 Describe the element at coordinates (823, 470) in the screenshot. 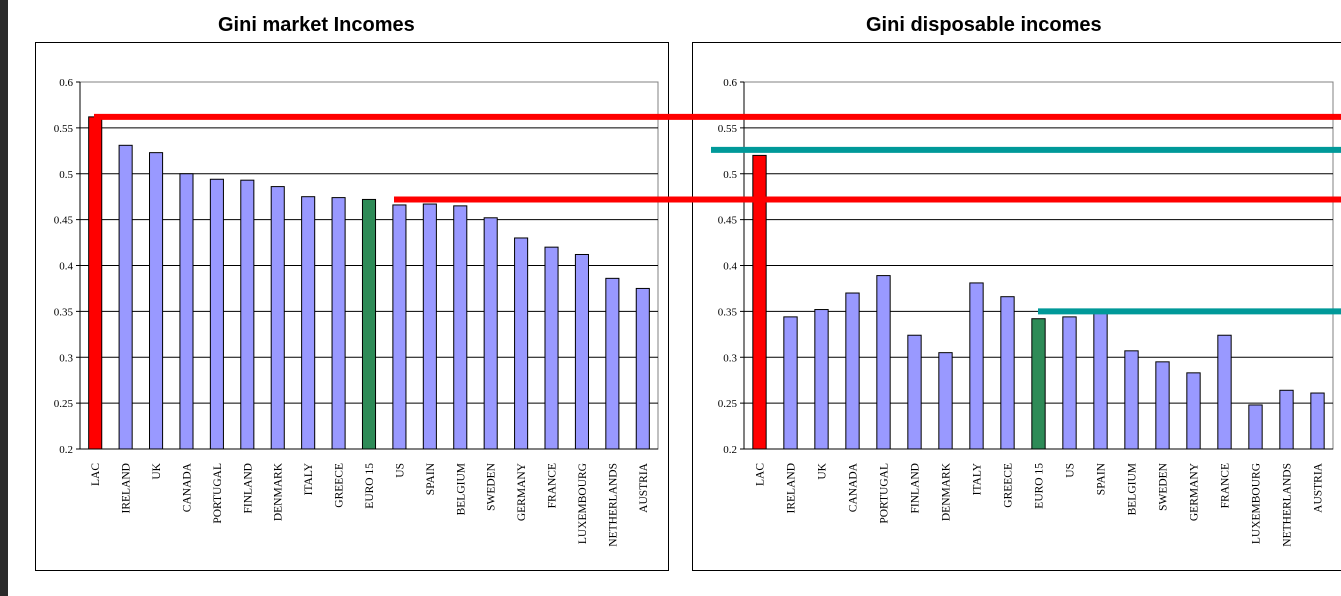

I see `disposable-xtick-label: UK` at that location.